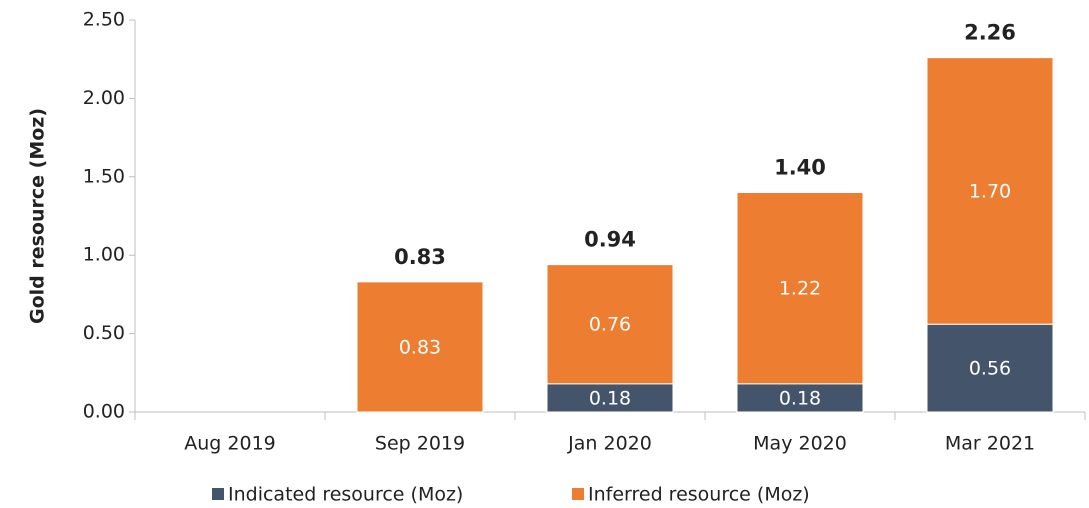  What do you see at coordinates (420, 444) in the screenshot?
I see `x-tick-label: Sep 2019` at bounding box center [420, 444].